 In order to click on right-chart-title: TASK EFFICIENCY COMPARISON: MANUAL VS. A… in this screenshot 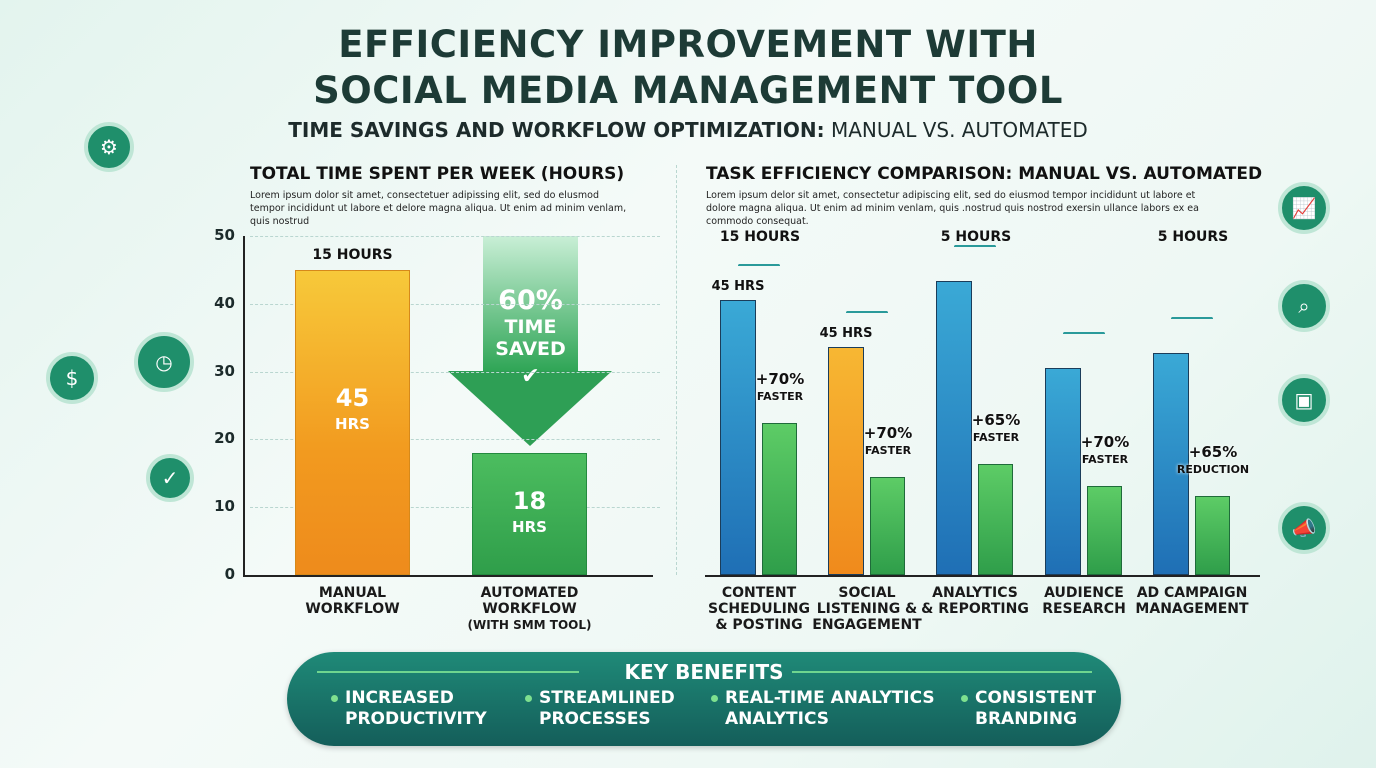, I will do `click(984, 174)`.